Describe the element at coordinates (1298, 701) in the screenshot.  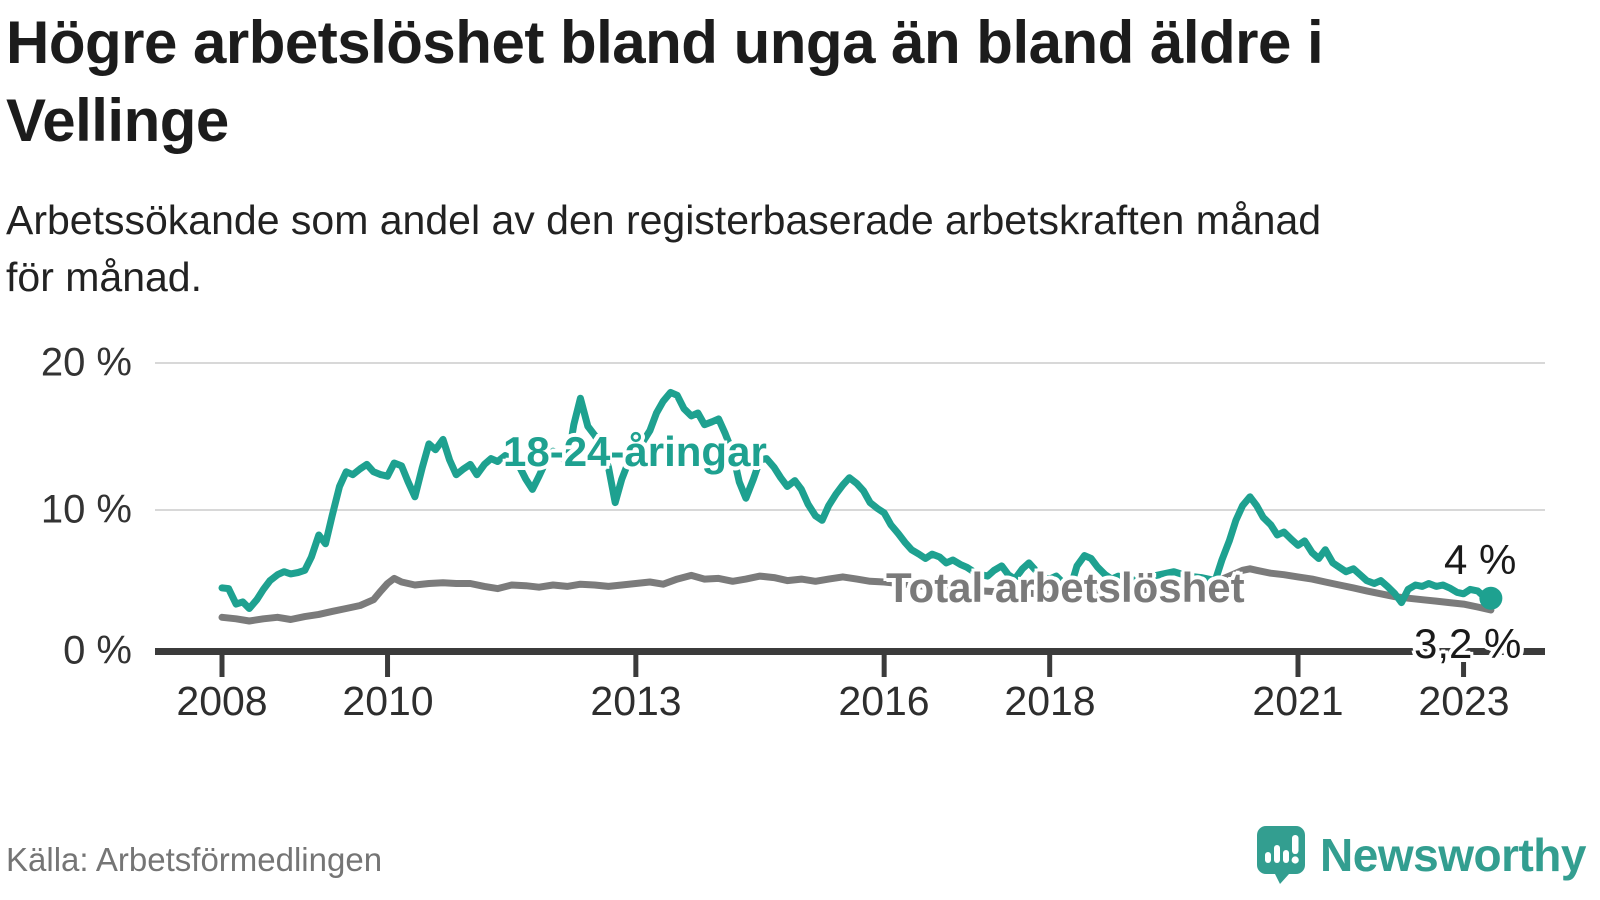
I see `x-axis-label-2021: 2021` at that location.